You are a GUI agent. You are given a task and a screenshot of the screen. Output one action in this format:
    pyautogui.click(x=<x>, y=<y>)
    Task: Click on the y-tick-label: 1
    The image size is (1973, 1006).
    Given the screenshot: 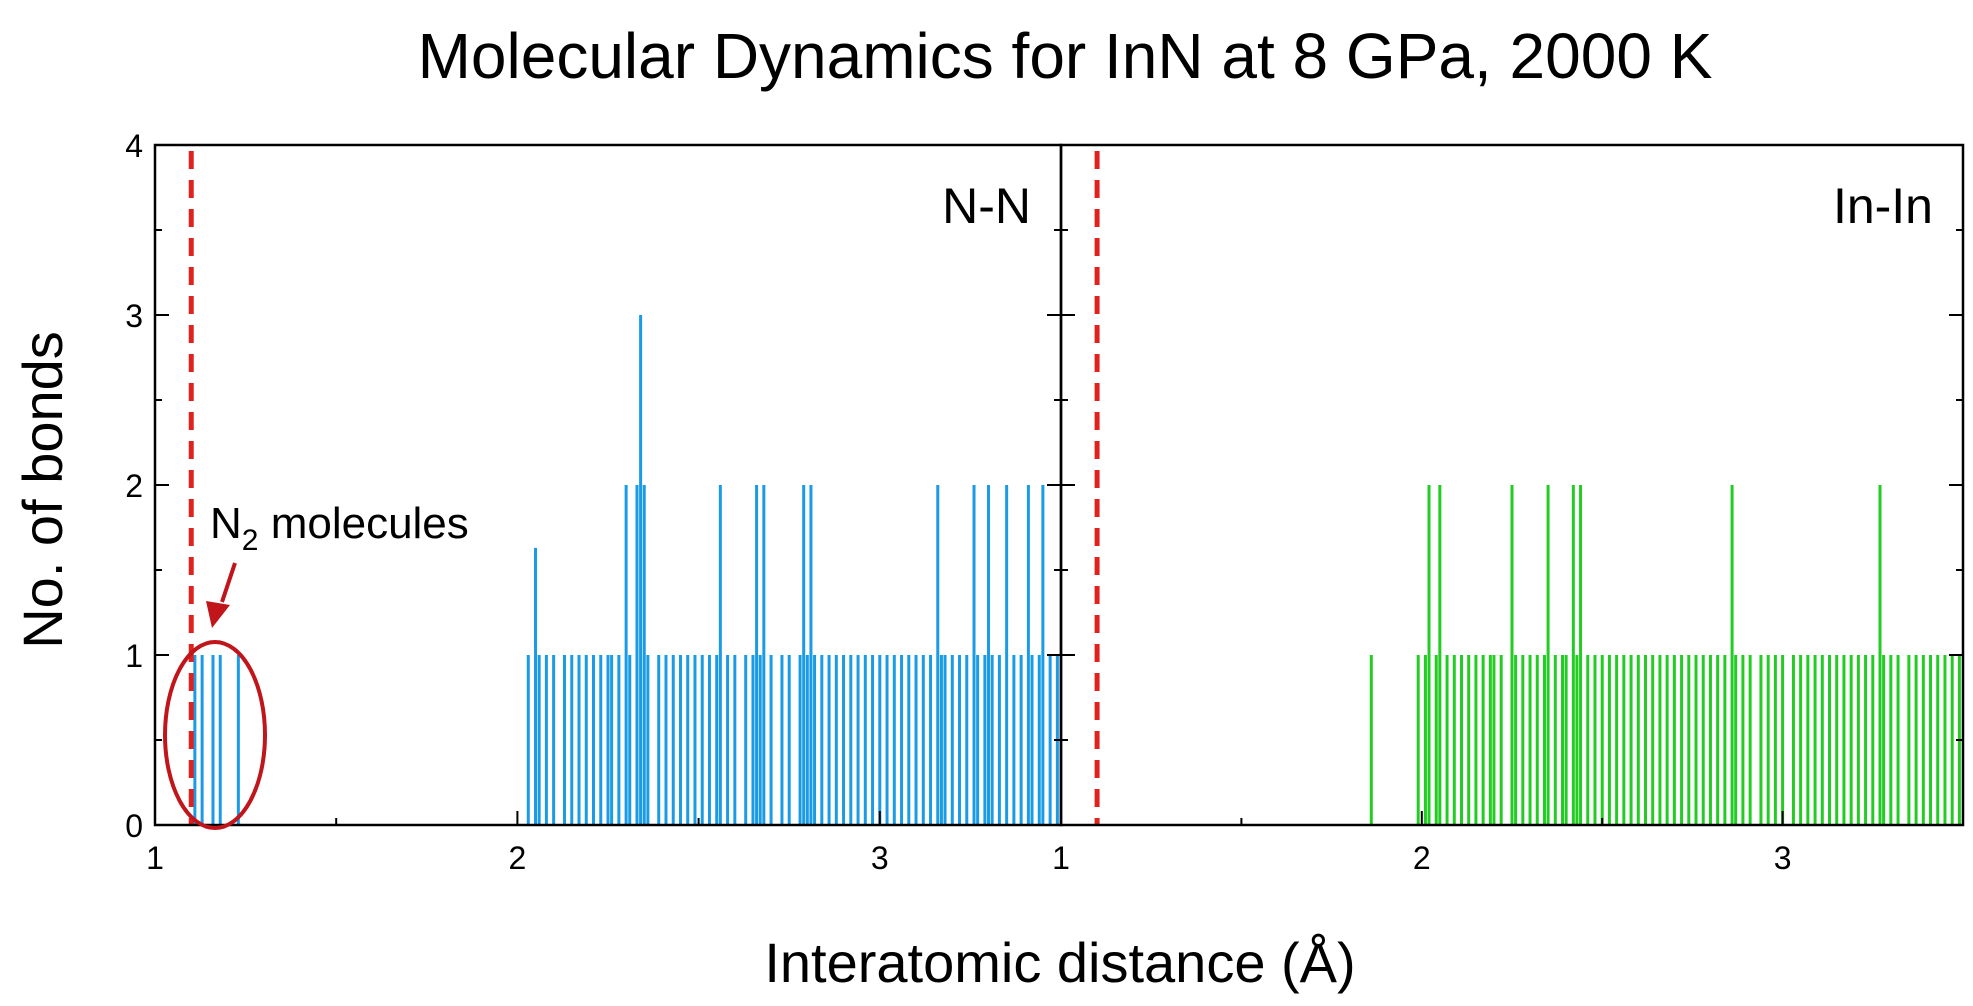 What is the action you would take?
    pyautogui.click(x=134, y=656)
    